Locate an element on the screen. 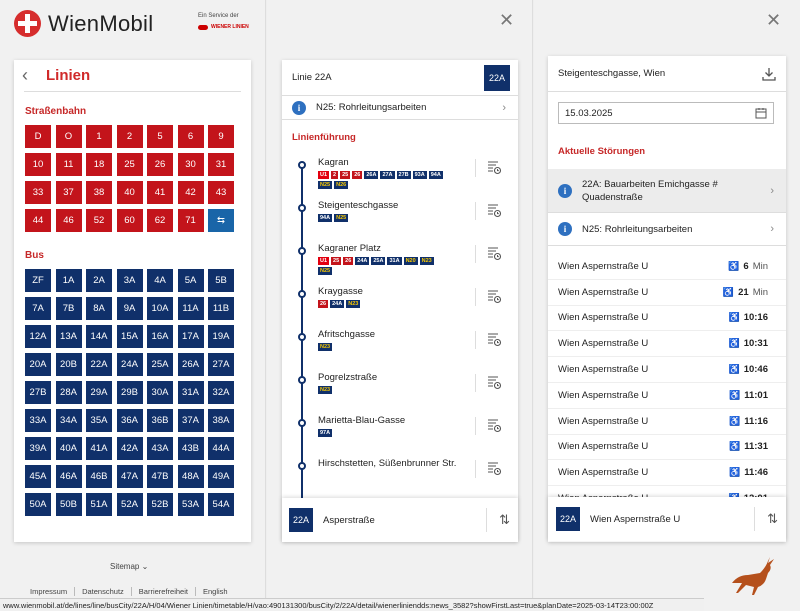 The width and height of the screenshot is (800, 611). tram-line-tile: 18 is located at coordinates (99, 164).